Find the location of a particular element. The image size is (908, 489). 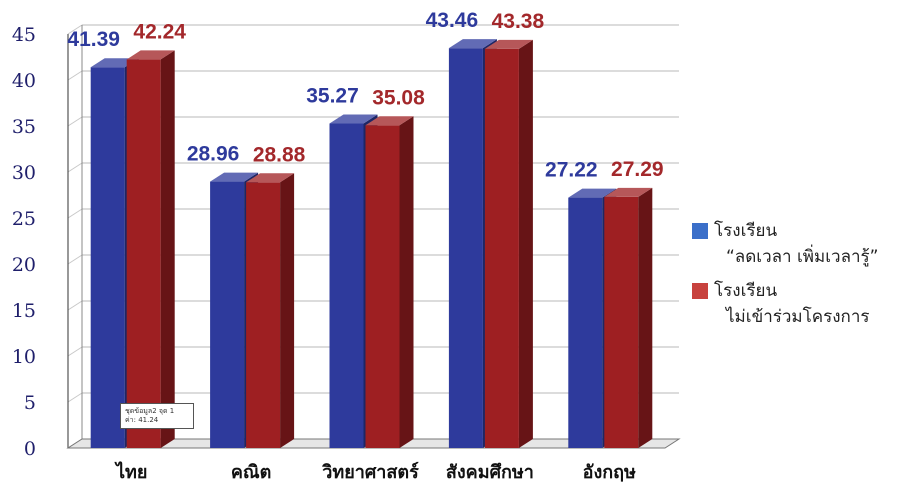

legend-item-series-2: โรงเรียน ไม่เข้าร่วมโครงการ is located at coordinates (784, 304).